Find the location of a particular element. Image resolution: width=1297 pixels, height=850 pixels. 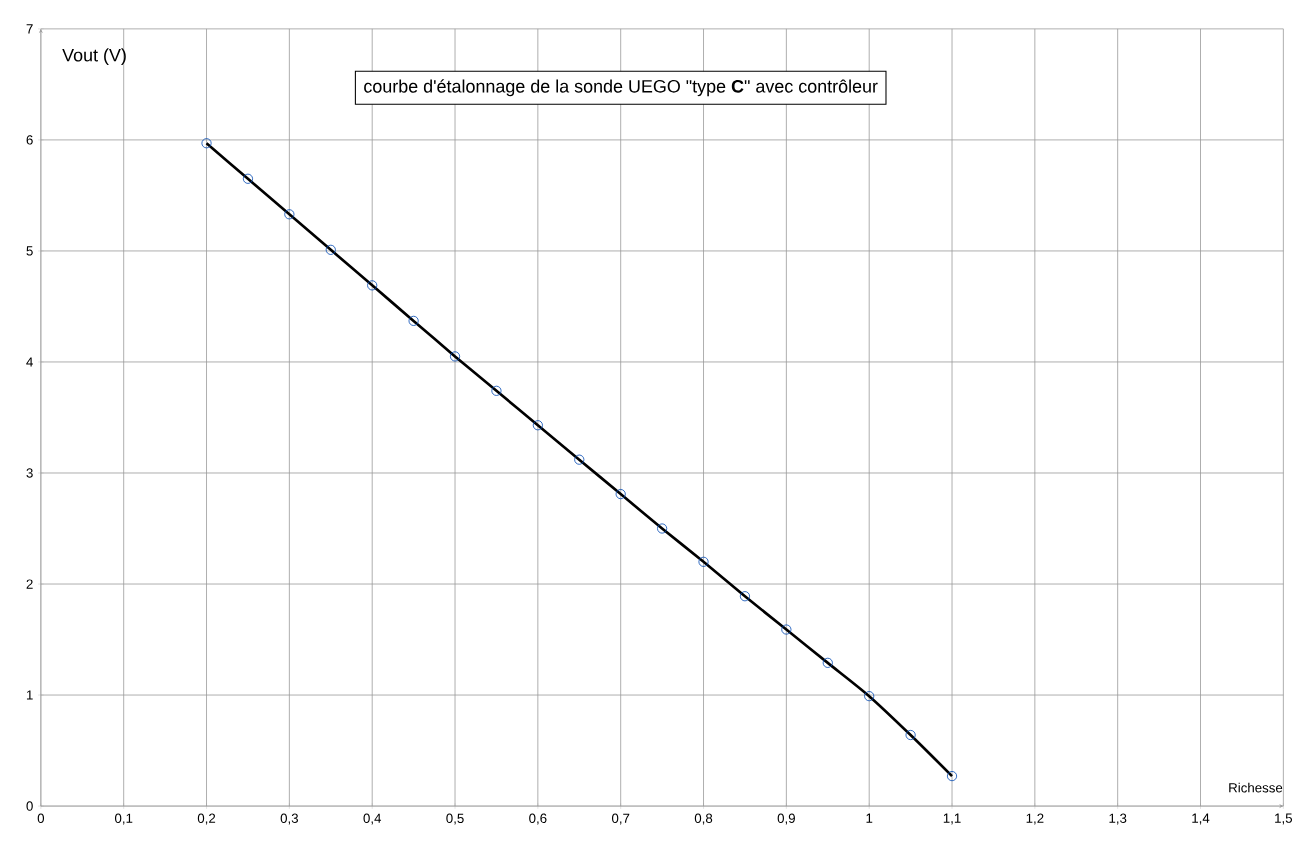

x-tick-label: 1,2 is located at coordinates (1035, 819).